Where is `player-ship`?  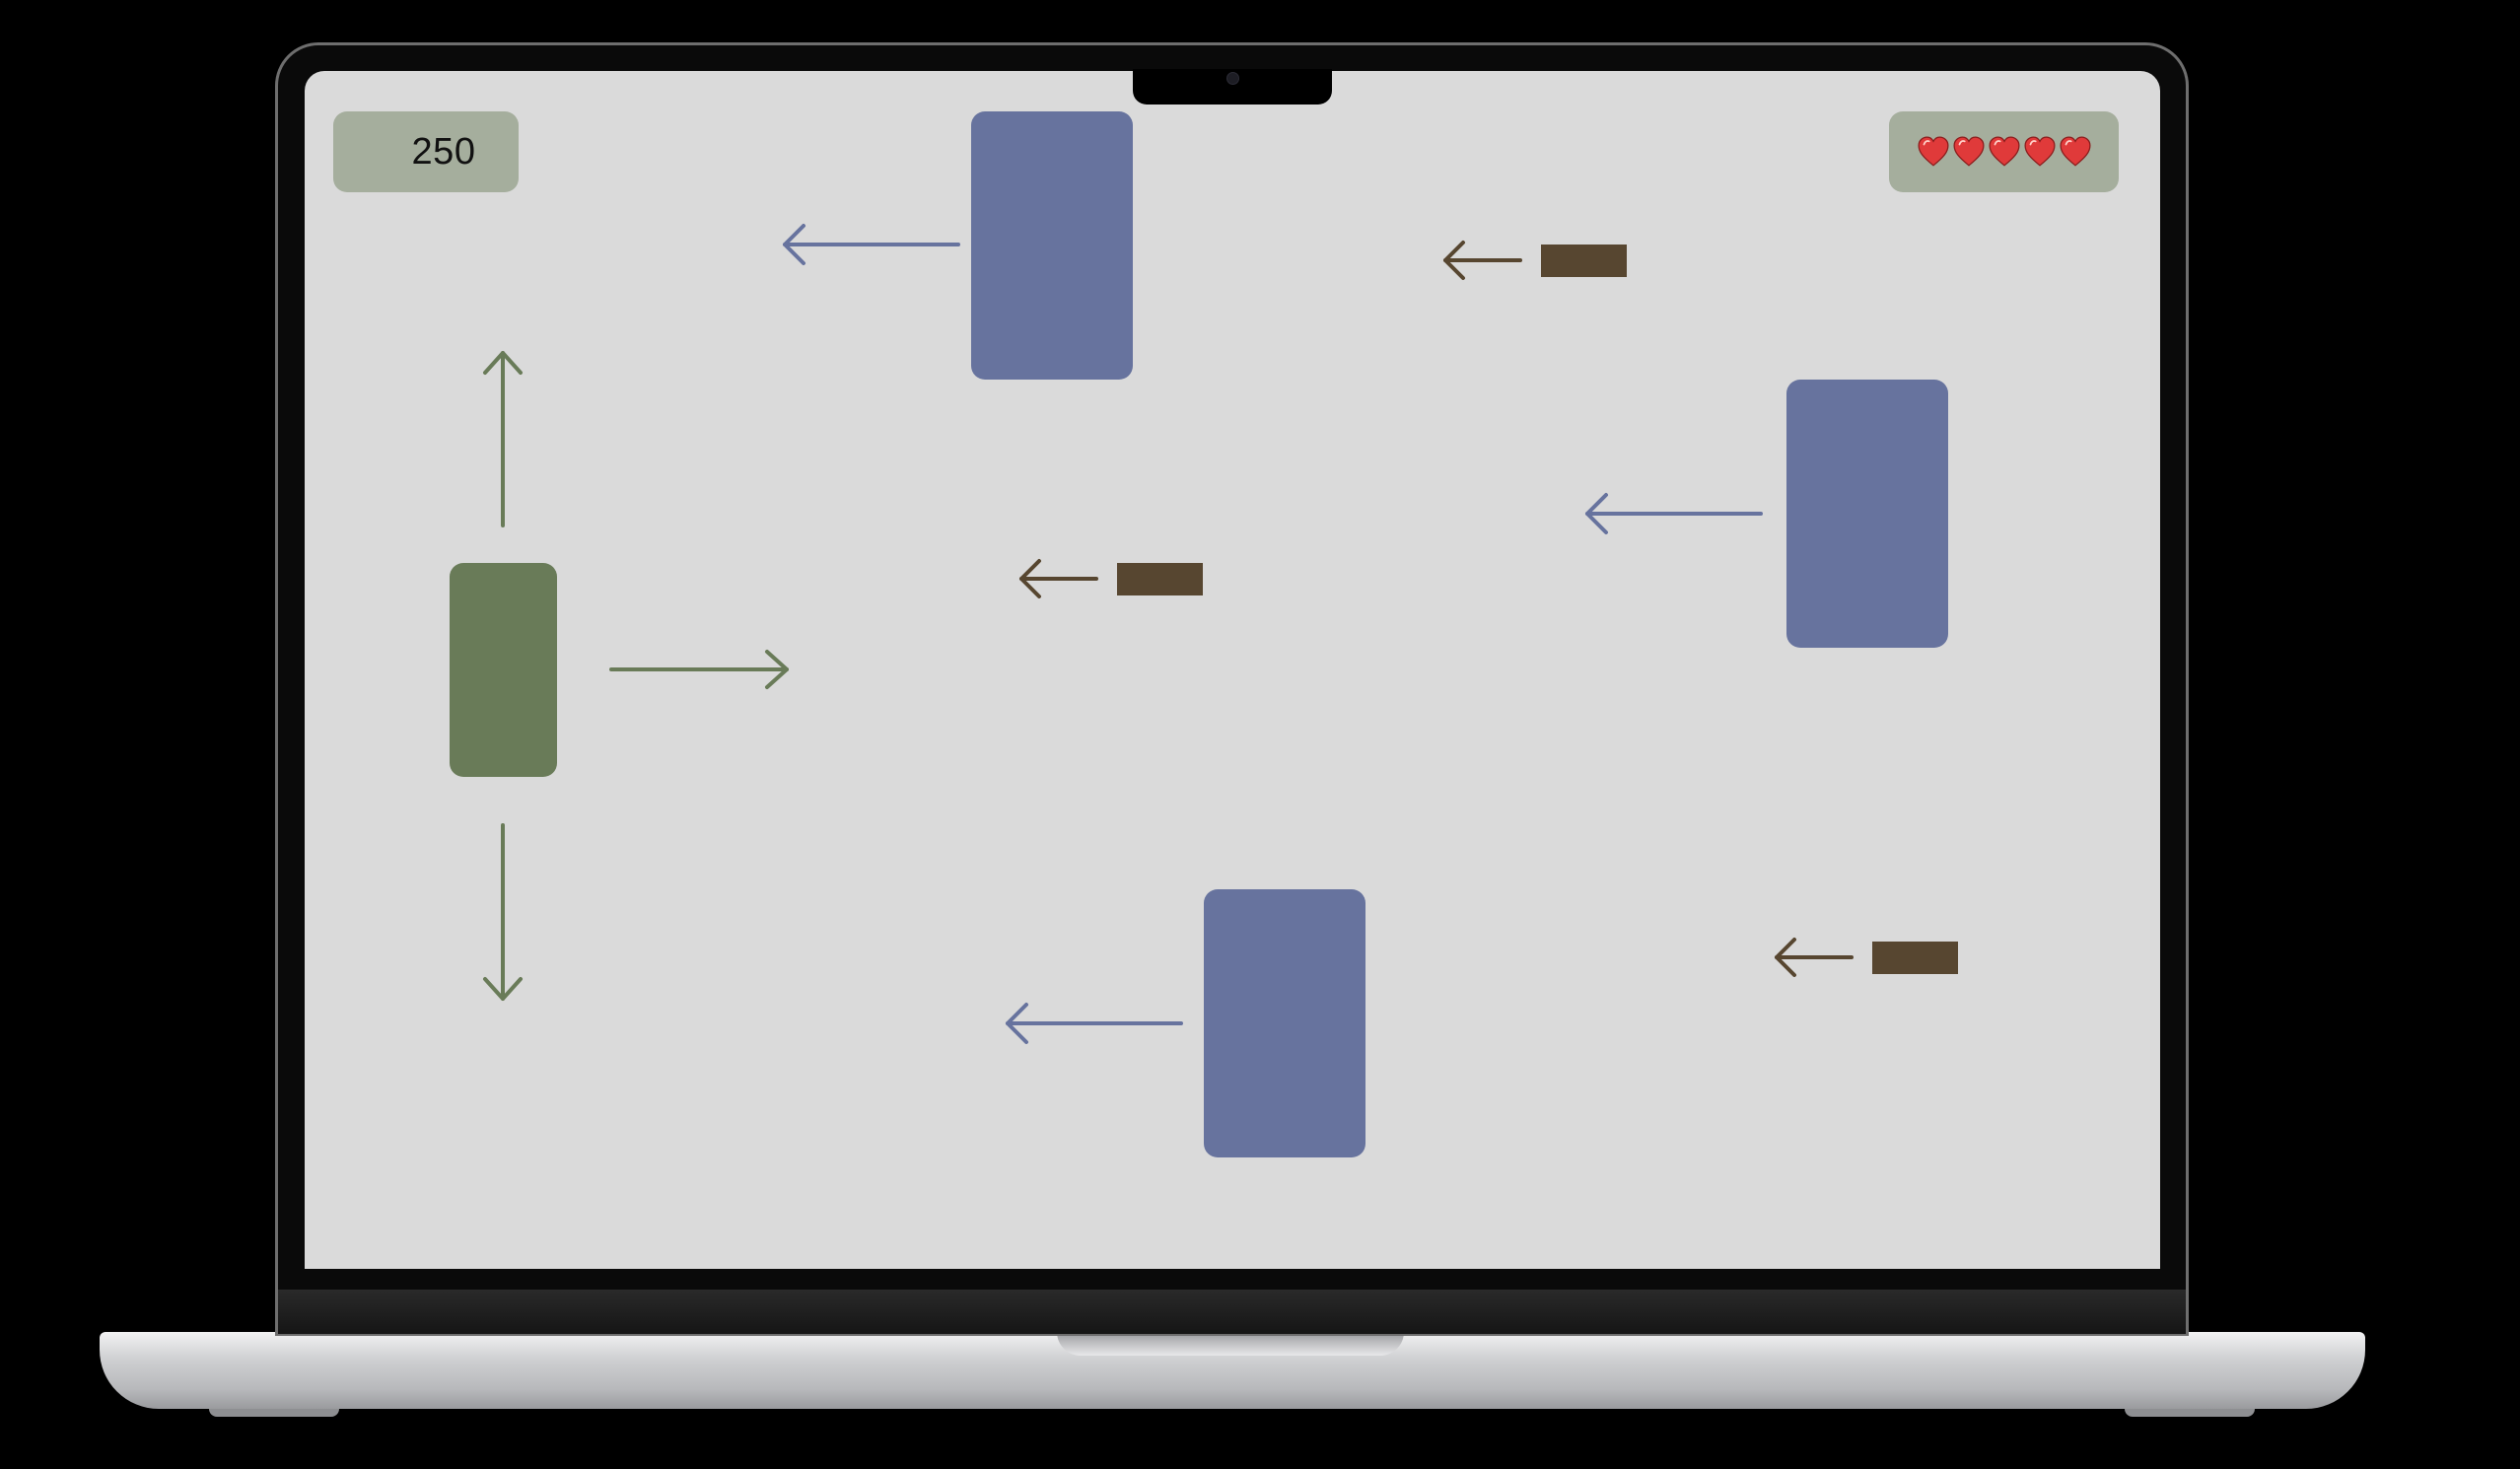 player-ship is located at coordinates (503, 670).